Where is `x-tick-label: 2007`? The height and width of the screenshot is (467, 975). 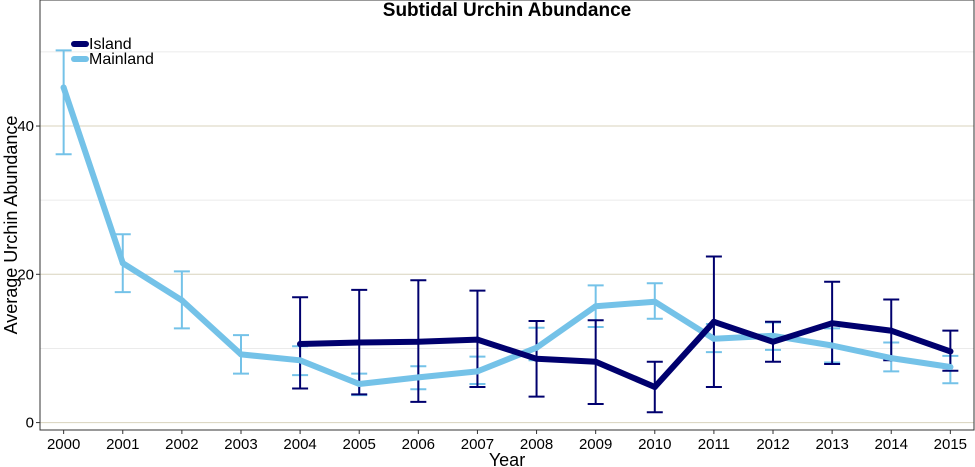 x-tick-label: 2007 is located at coordinates (477, 444).